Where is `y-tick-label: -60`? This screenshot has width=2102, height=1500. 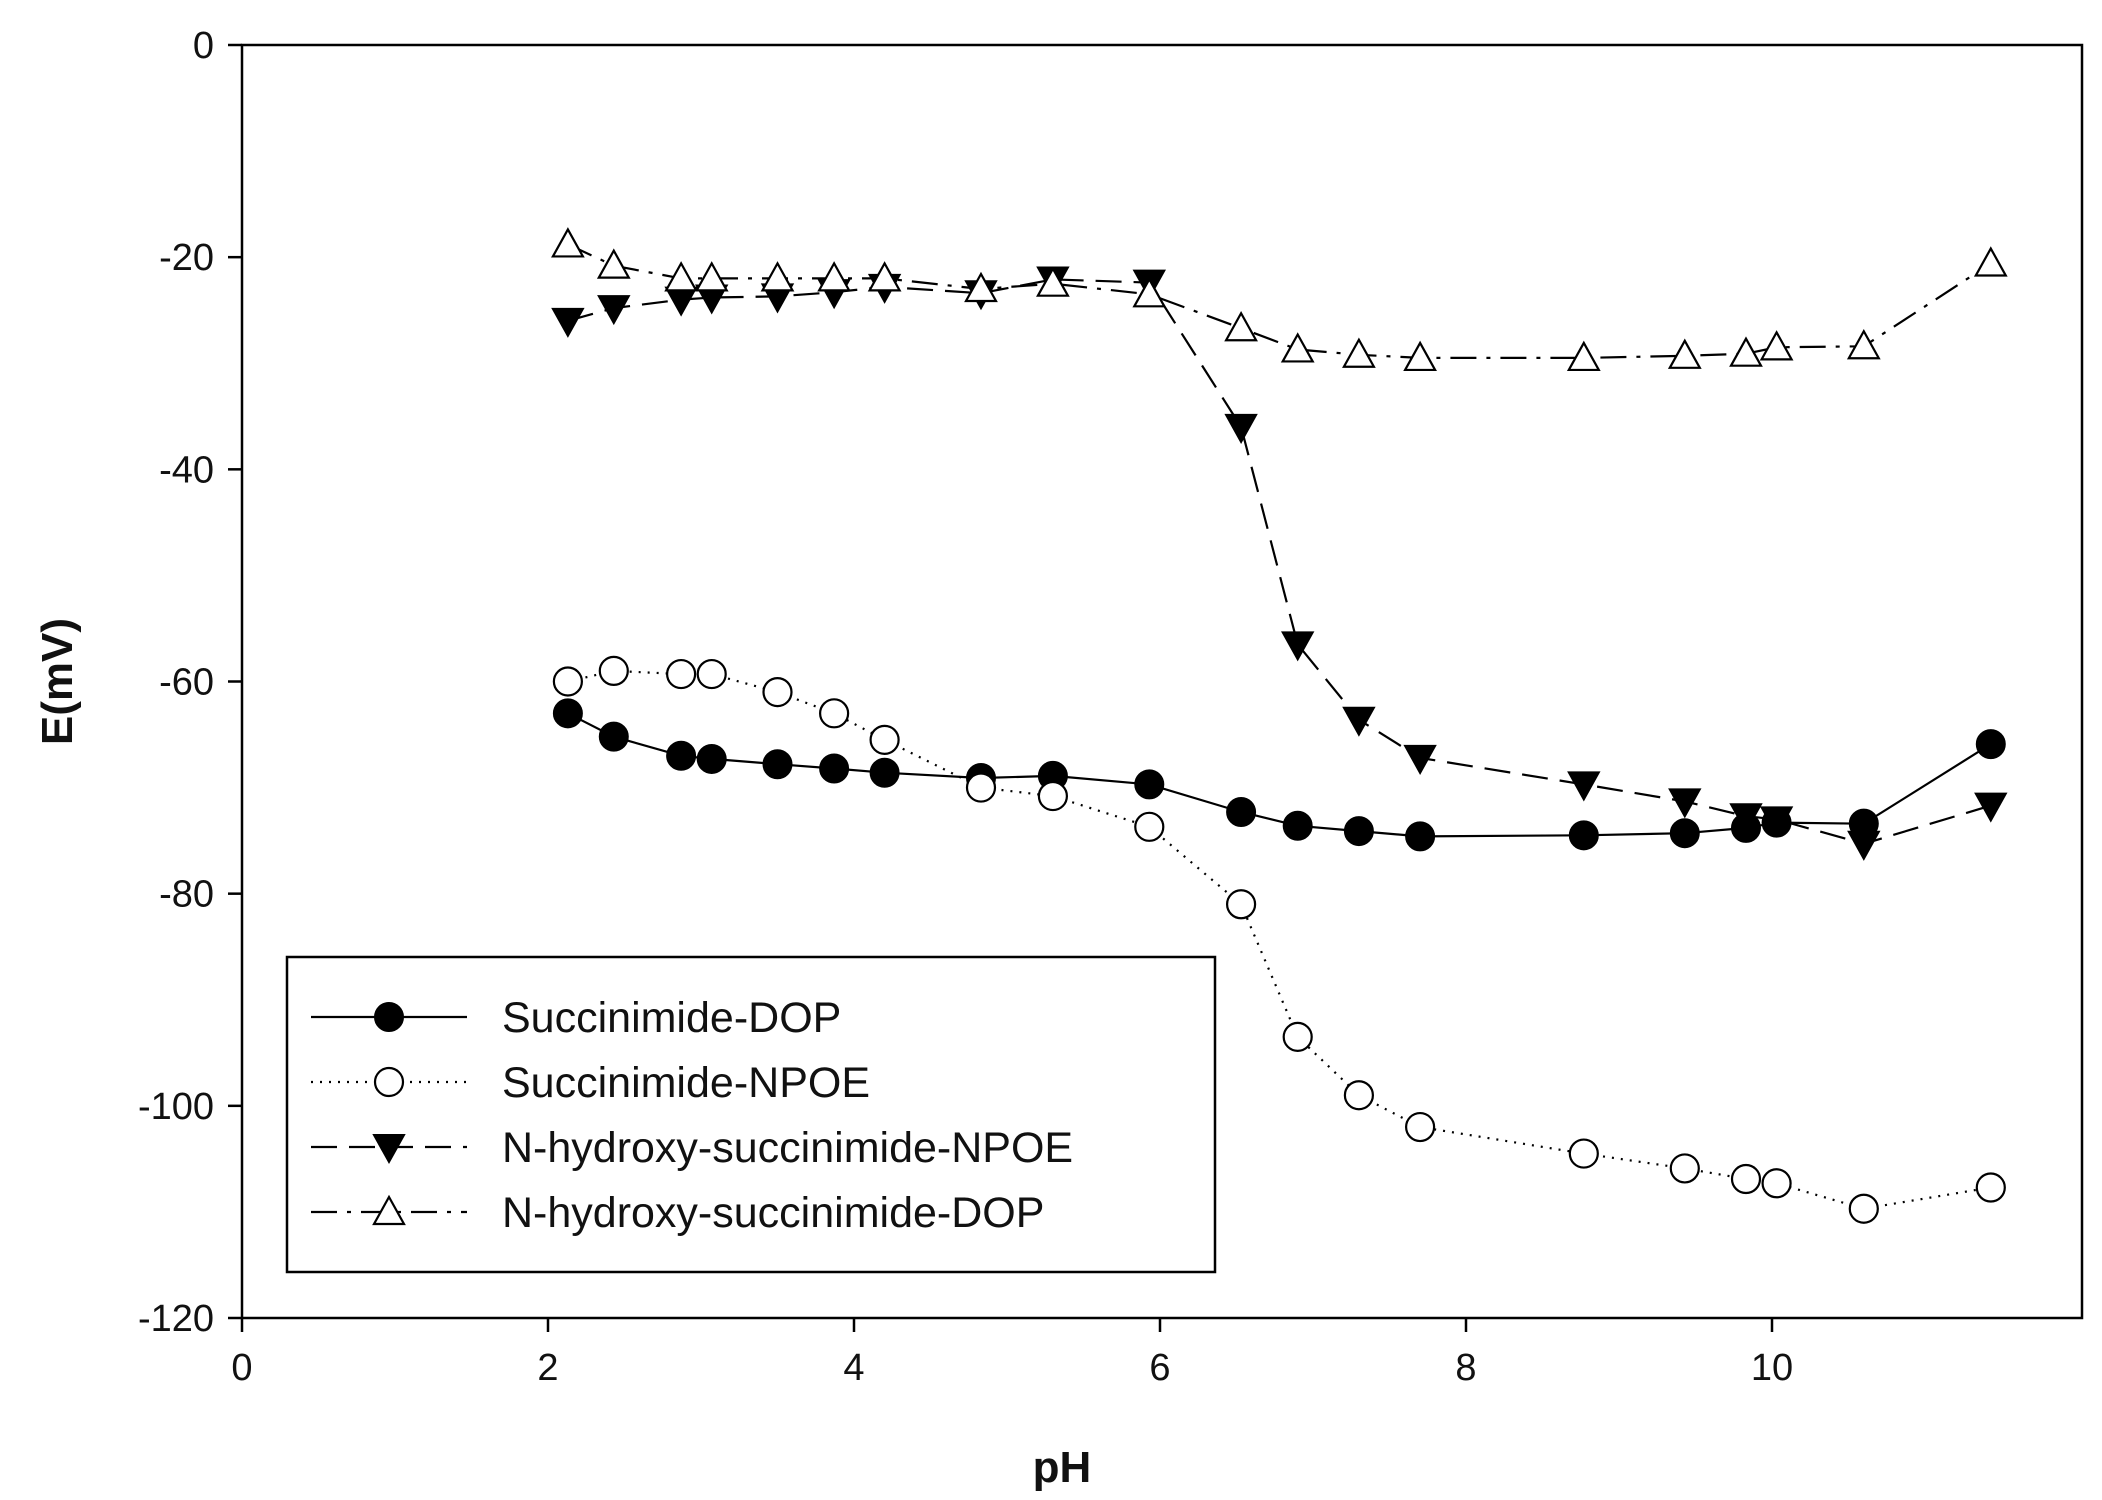
y-tick-label: -60 is located at coordinates (186, 683).